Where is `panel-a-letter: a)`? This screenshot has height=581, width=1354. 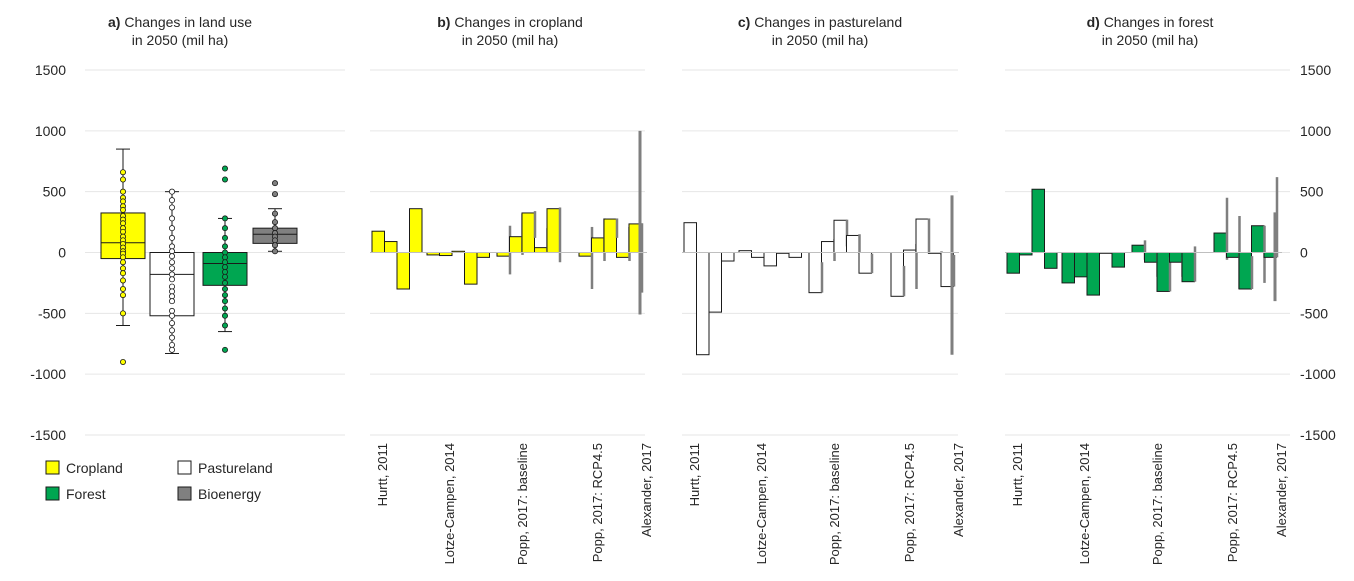
panel-a-letter: a) is located at coordinates (114, 22).